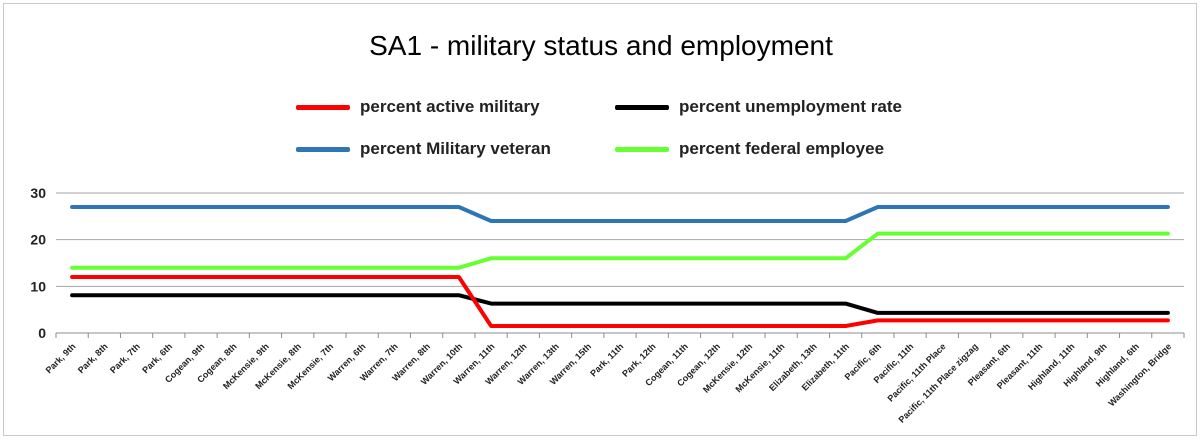 Image resolution: width=1202 pixels, height=441 pixels. Describe the element at coordinates (642, 149) in the screenshot. I see `legend-swatch-federal-employee` at that location.